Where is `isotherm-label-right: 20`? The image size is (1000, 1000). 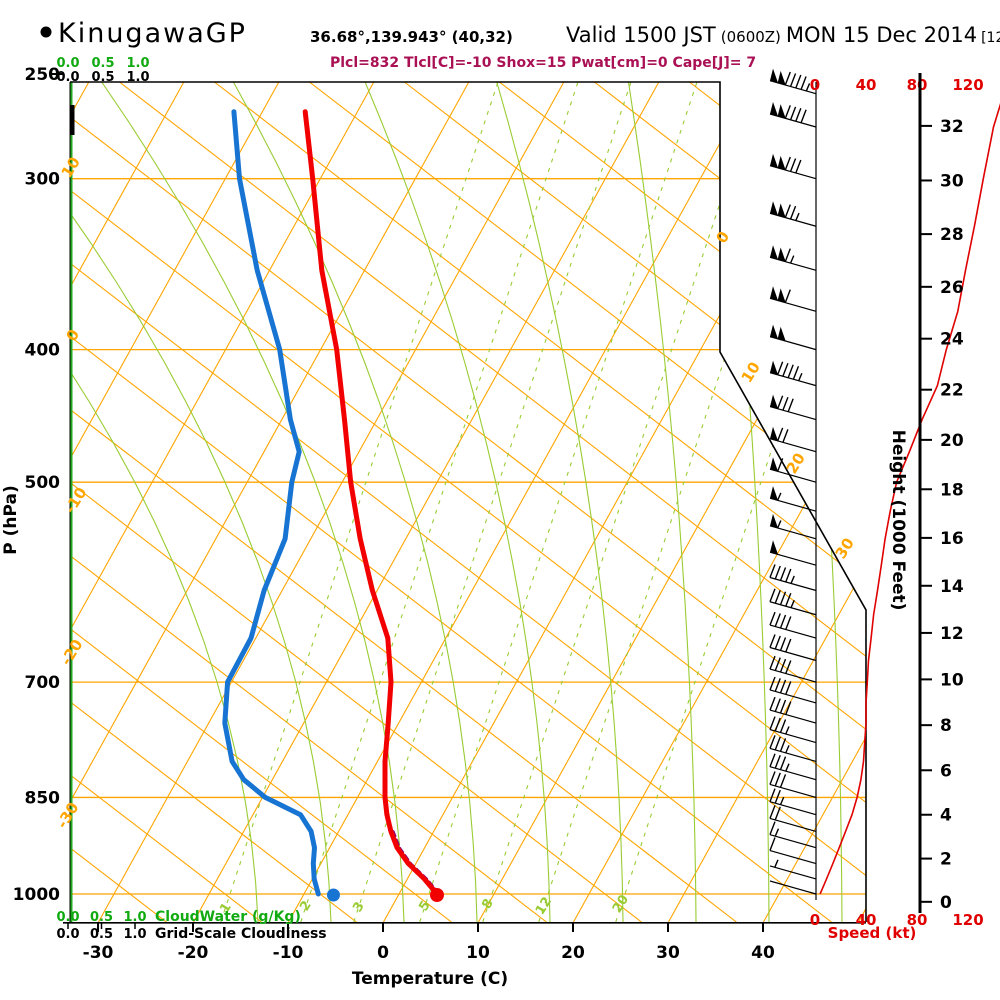 isotherm-label-right: 20 is located at coordinates (796, 463).